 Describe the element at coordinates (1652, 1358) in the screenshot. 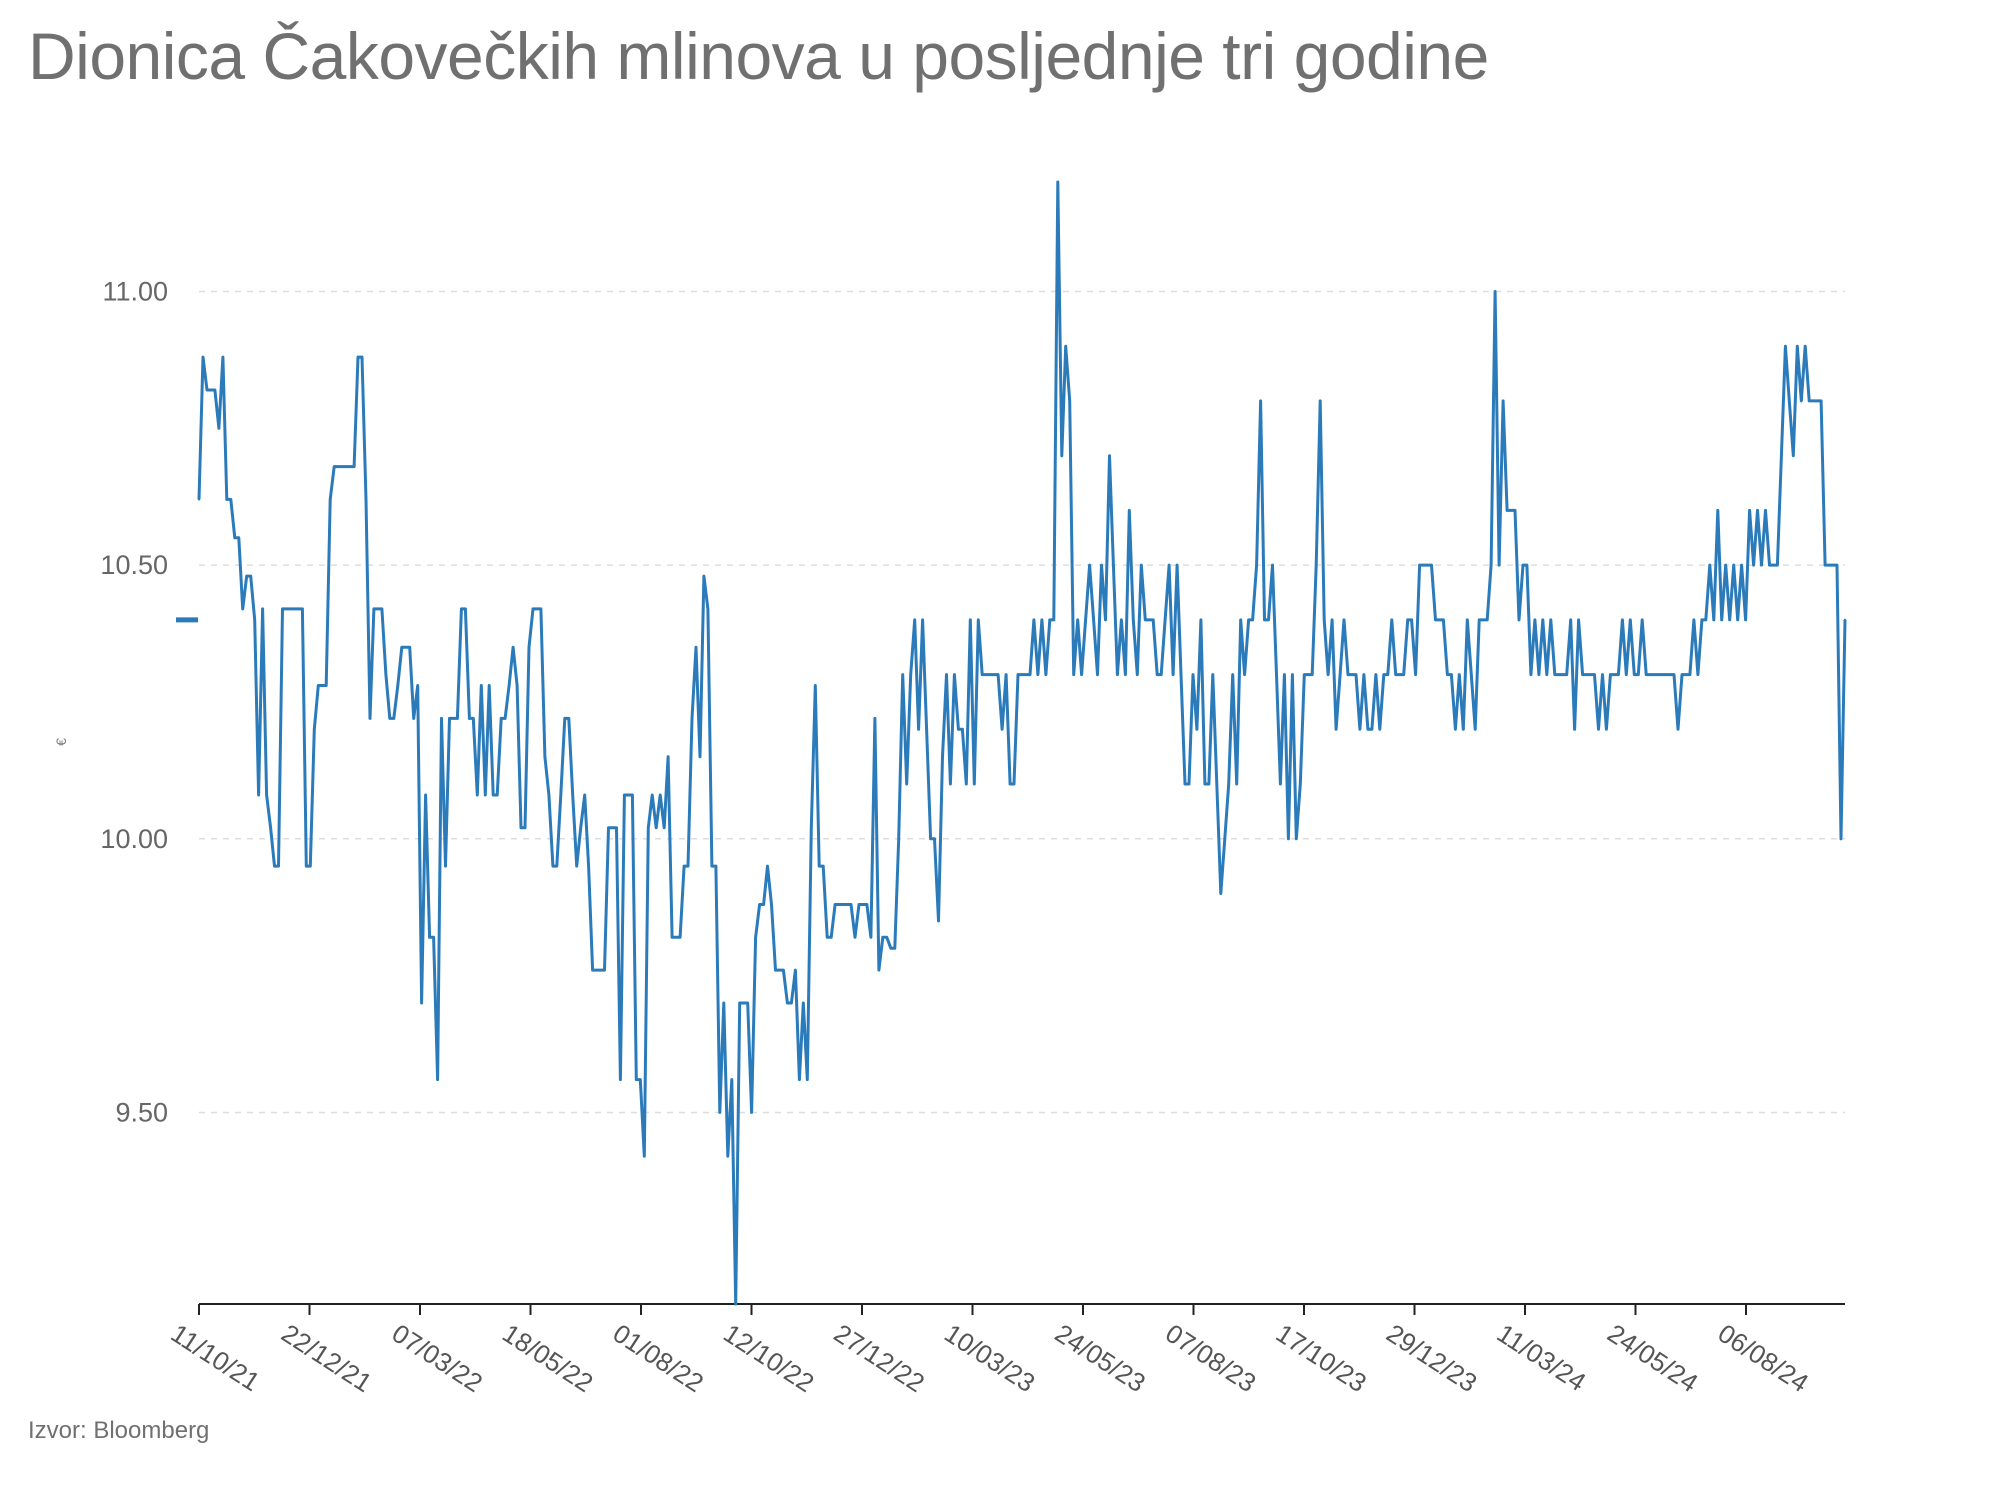

I see `x-tick-label: 24/05/24` at that location.